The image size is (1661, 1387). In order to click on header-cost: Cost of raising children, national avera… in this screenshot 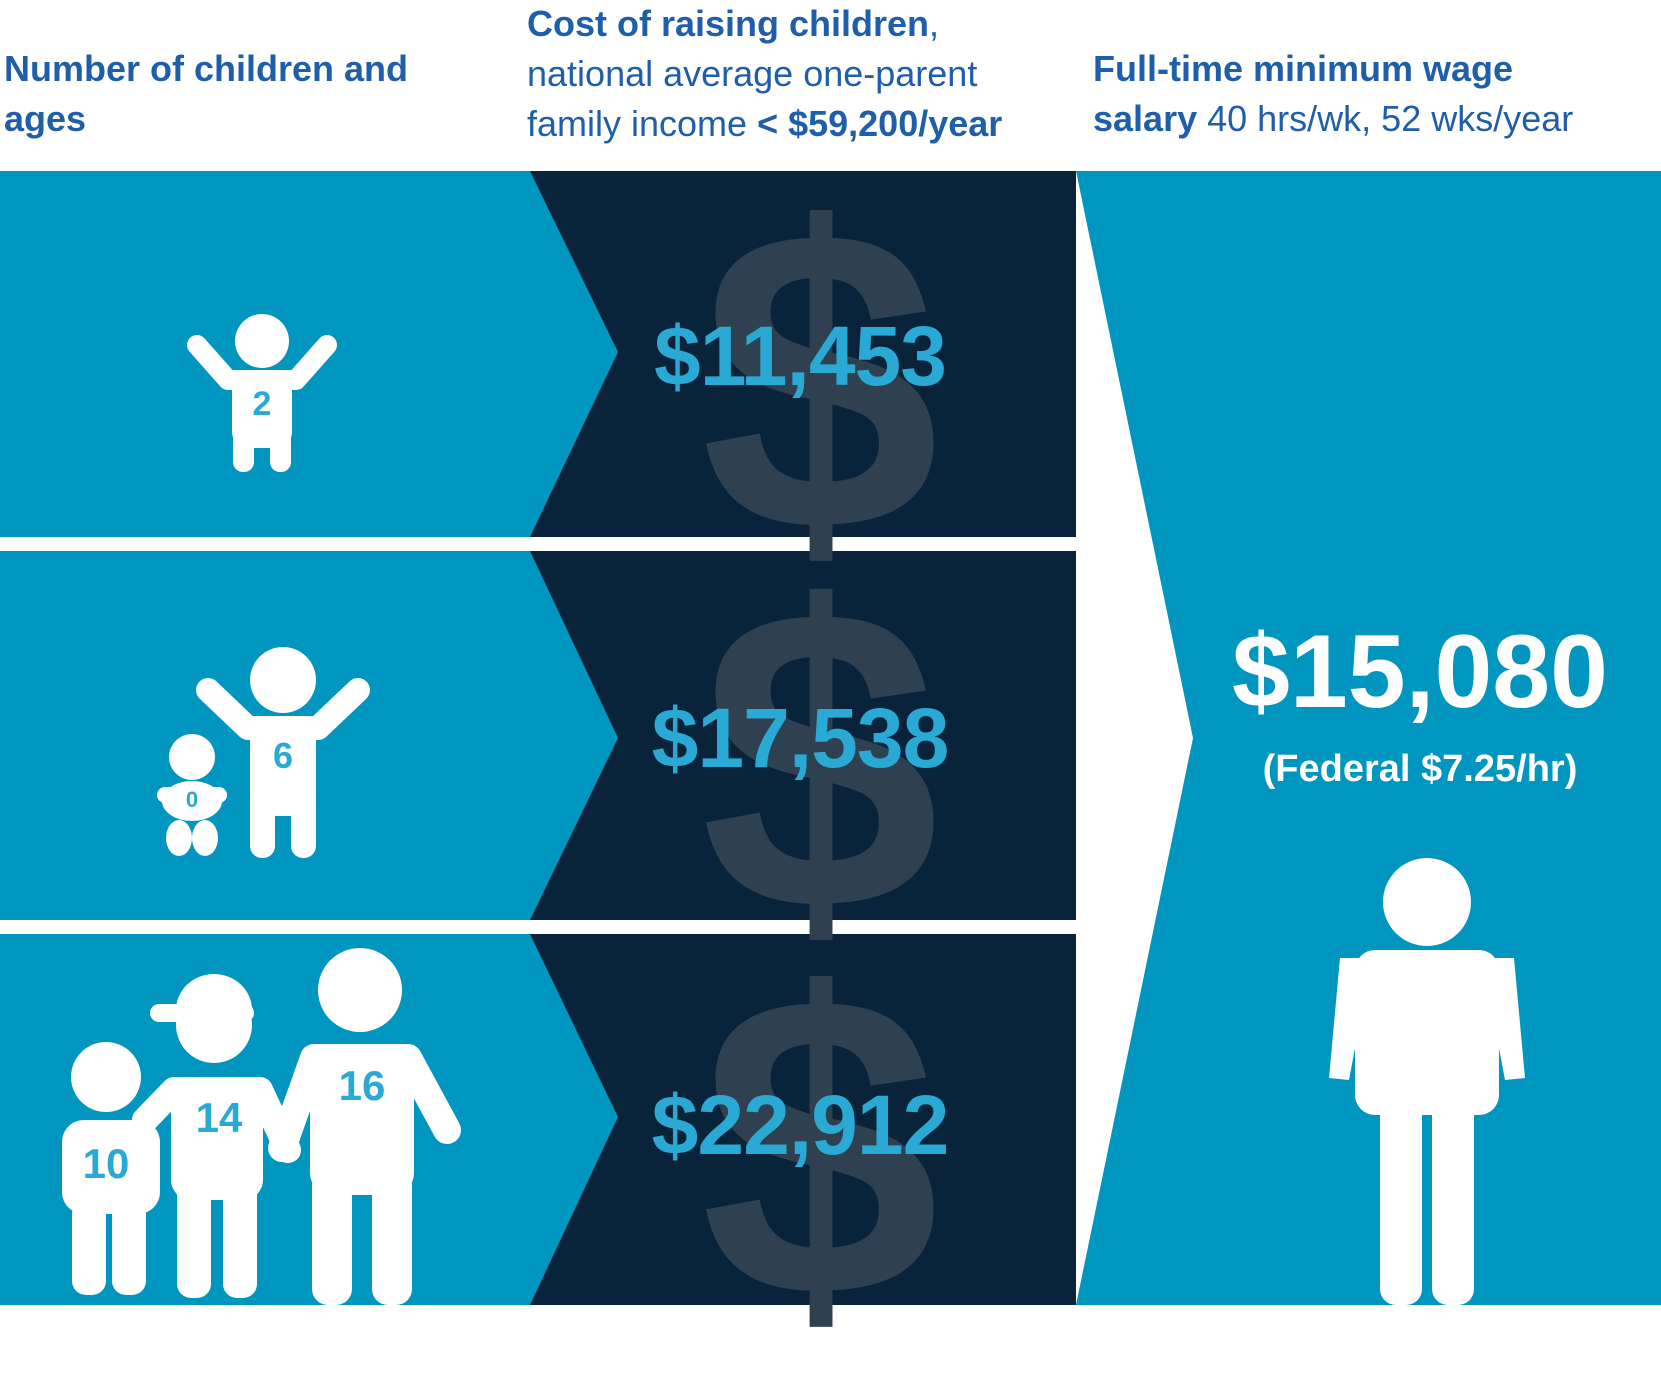, I will do `click(807, 74)`.